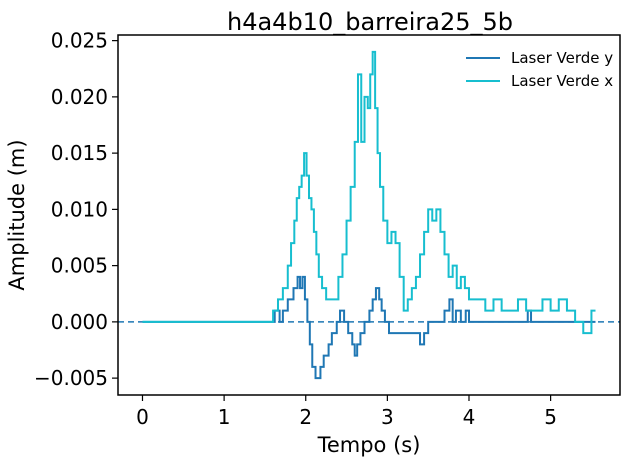 Image resolution: width=629 pixels, height=467 pixels. What do you see at coordinates (224, 417) in the screenshot?
I see `x-tick-label: 1` at bounding box center [224, 417].